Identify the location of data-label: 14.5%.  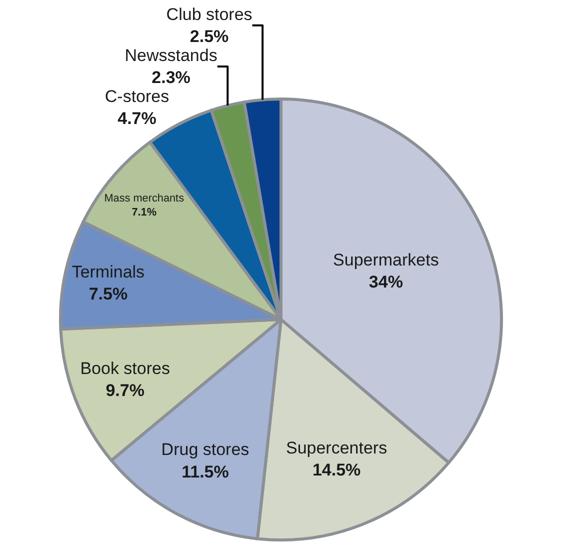
(336, 470).